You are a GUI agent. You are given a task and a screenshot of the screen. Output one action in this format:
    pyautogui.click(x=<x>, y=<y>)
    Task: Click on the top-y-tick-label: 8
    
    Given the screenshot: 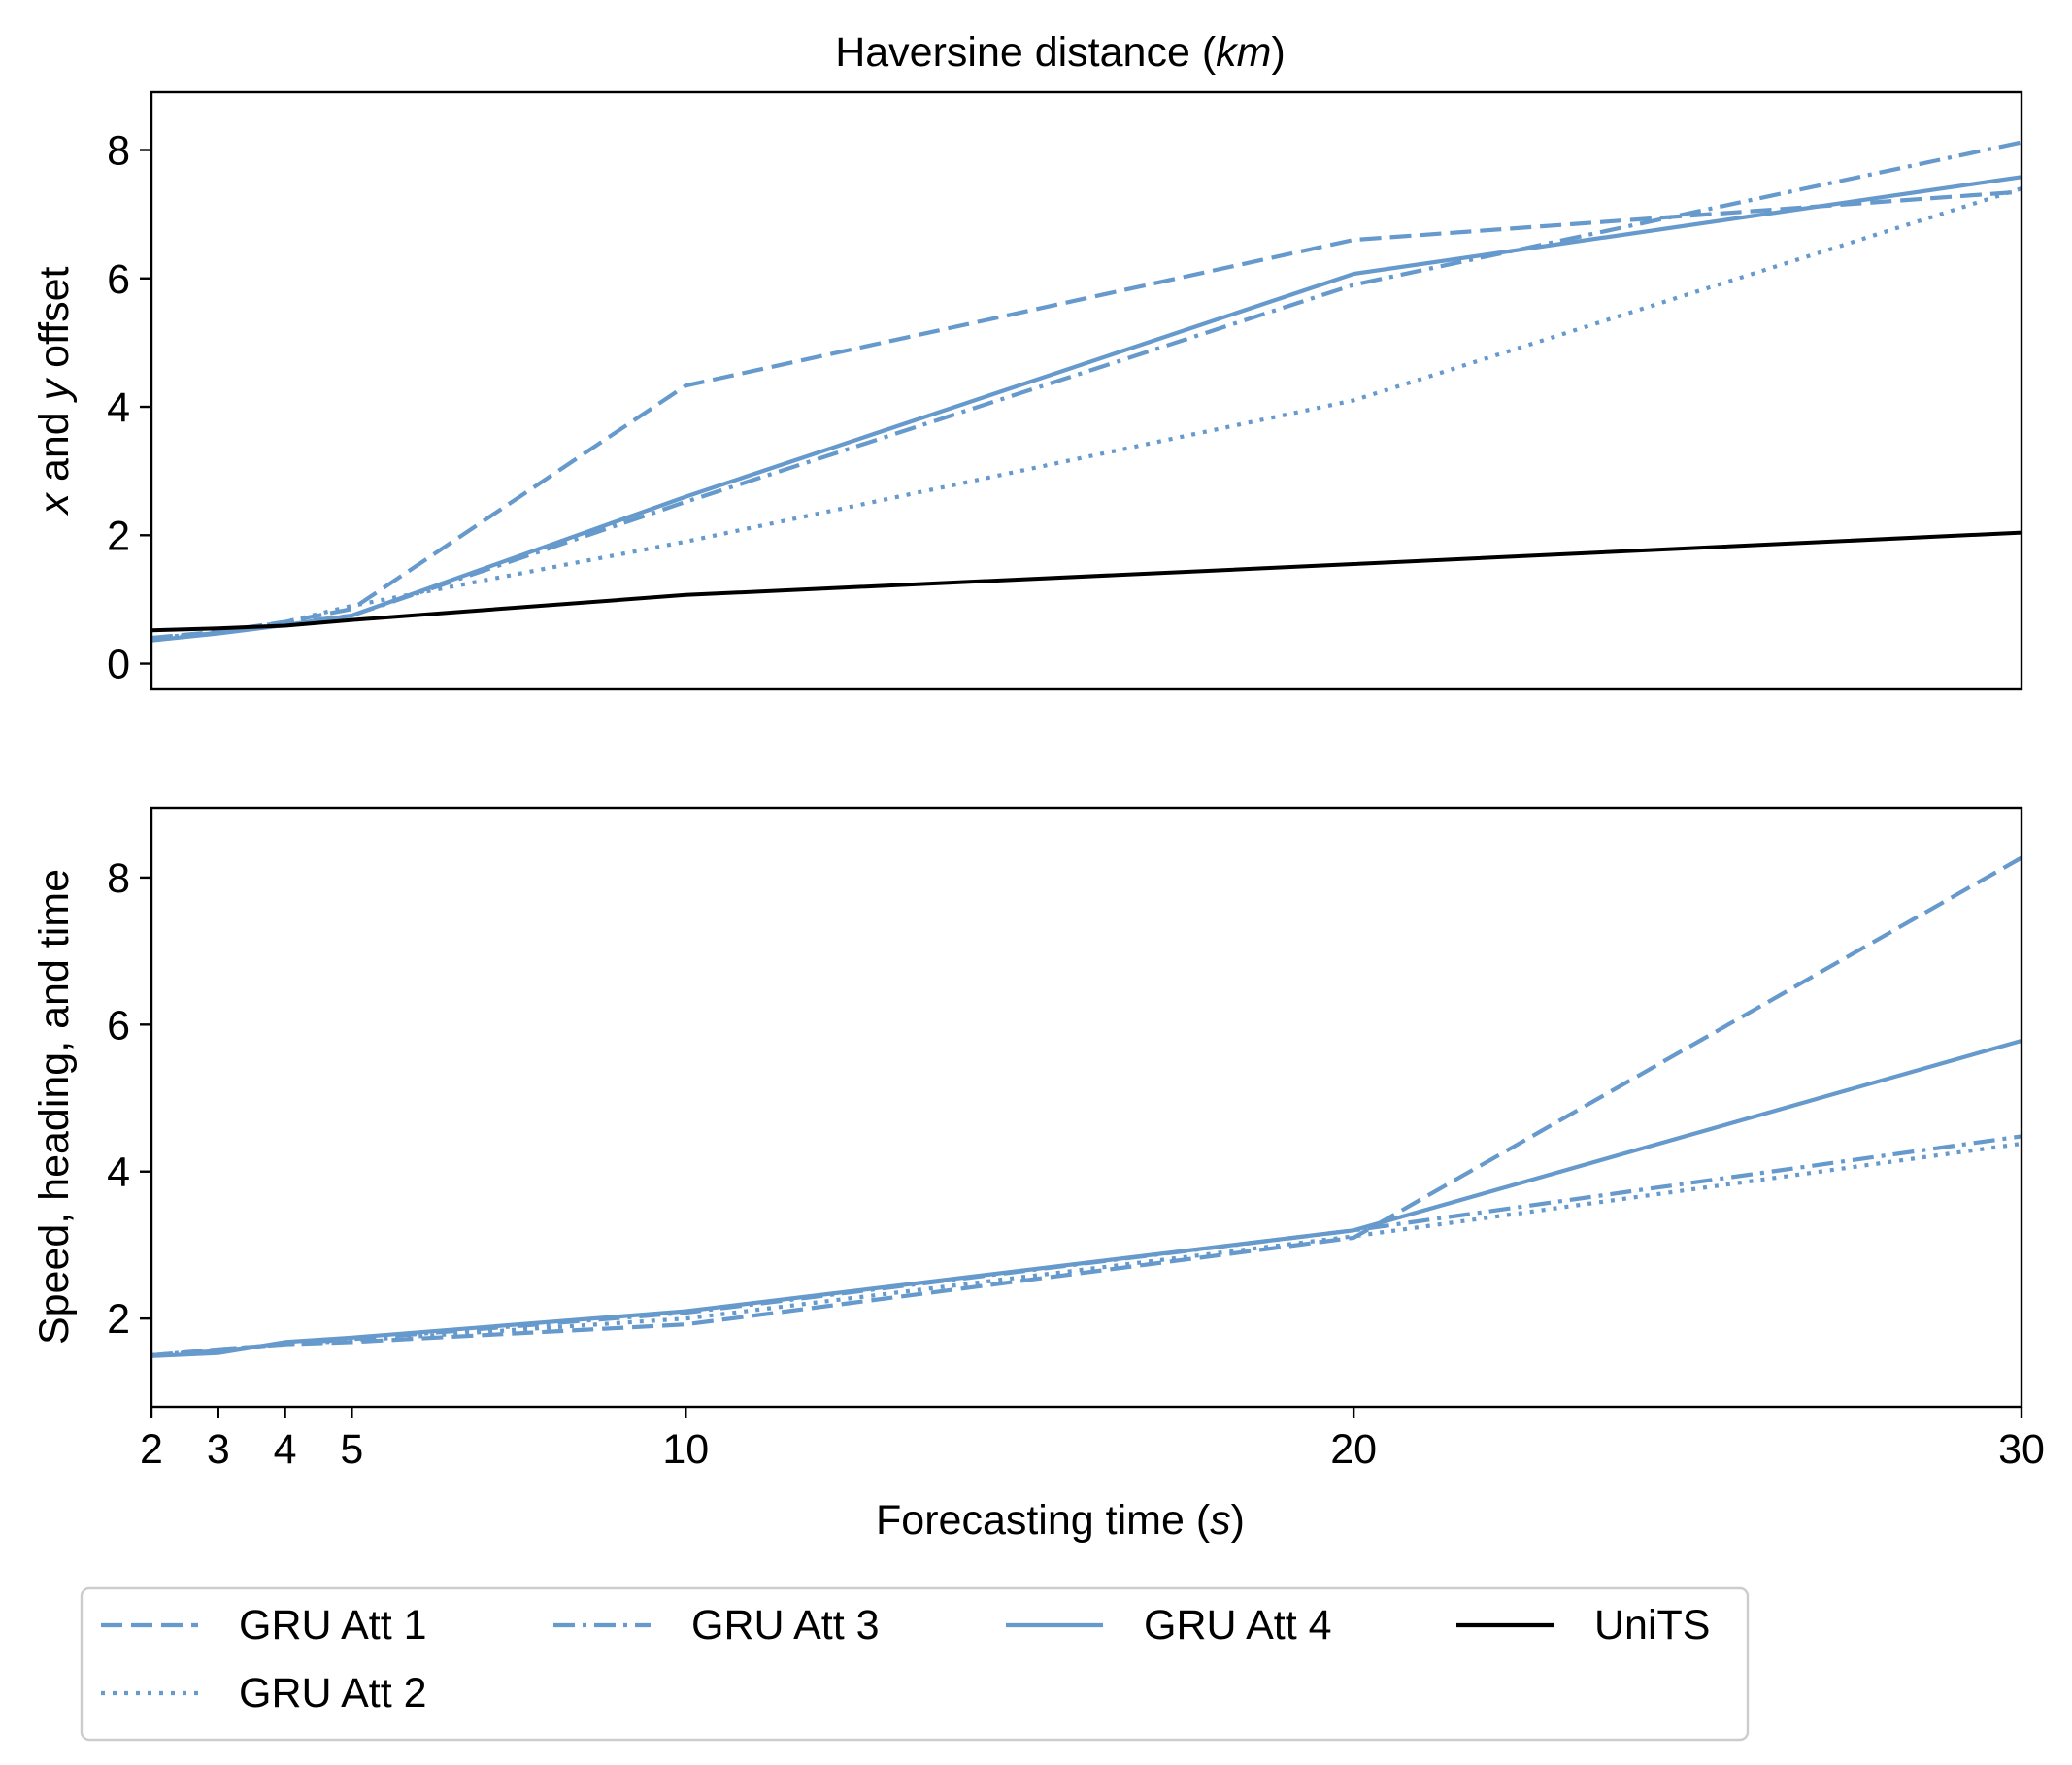 What is the action you would take?
    pyautogui.click(x=118, y=151)
    